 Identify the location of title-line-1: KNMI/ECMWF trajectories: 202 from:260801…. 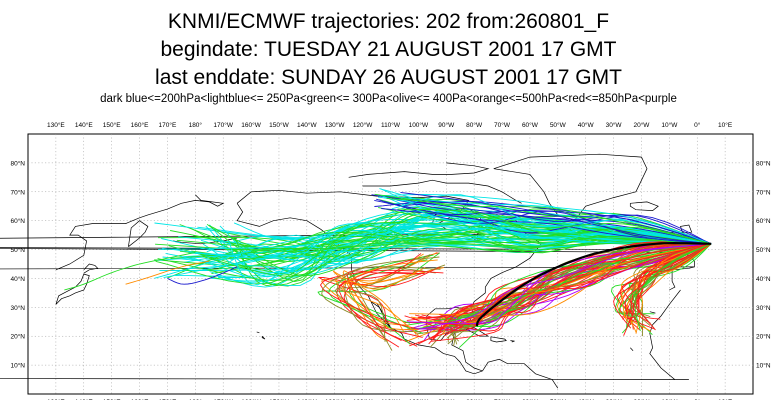
(388, 21).